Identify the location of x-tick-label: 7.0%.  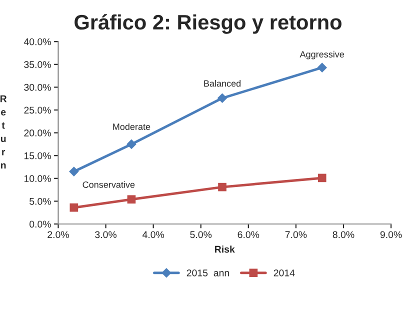
(296, 234).